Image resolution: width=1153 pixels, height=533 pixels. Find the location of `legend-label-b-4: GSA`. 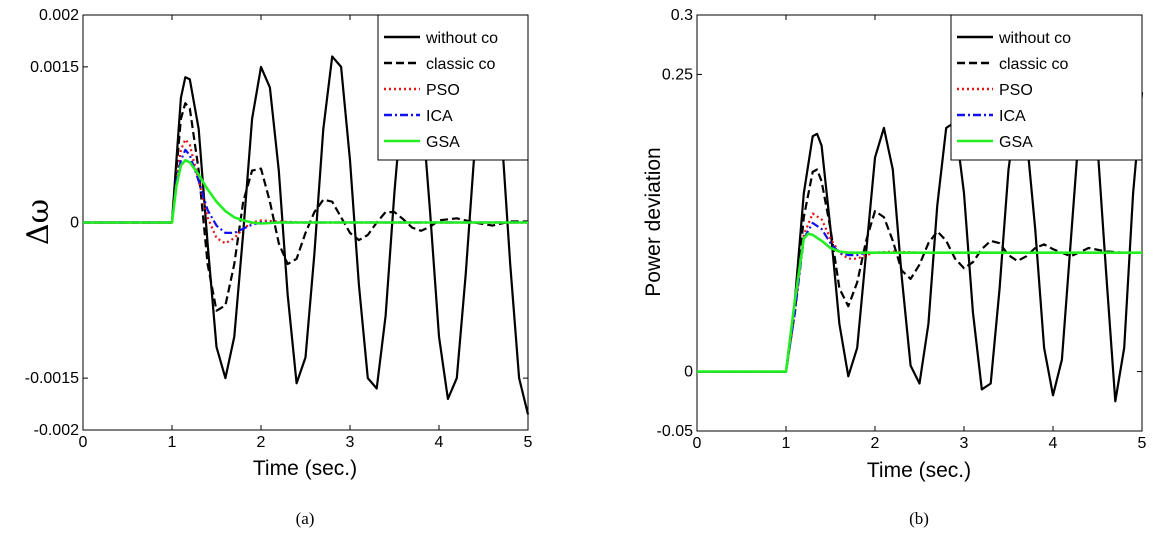

legend-label-b-4: GSA is located at coordinates (1016, 142).